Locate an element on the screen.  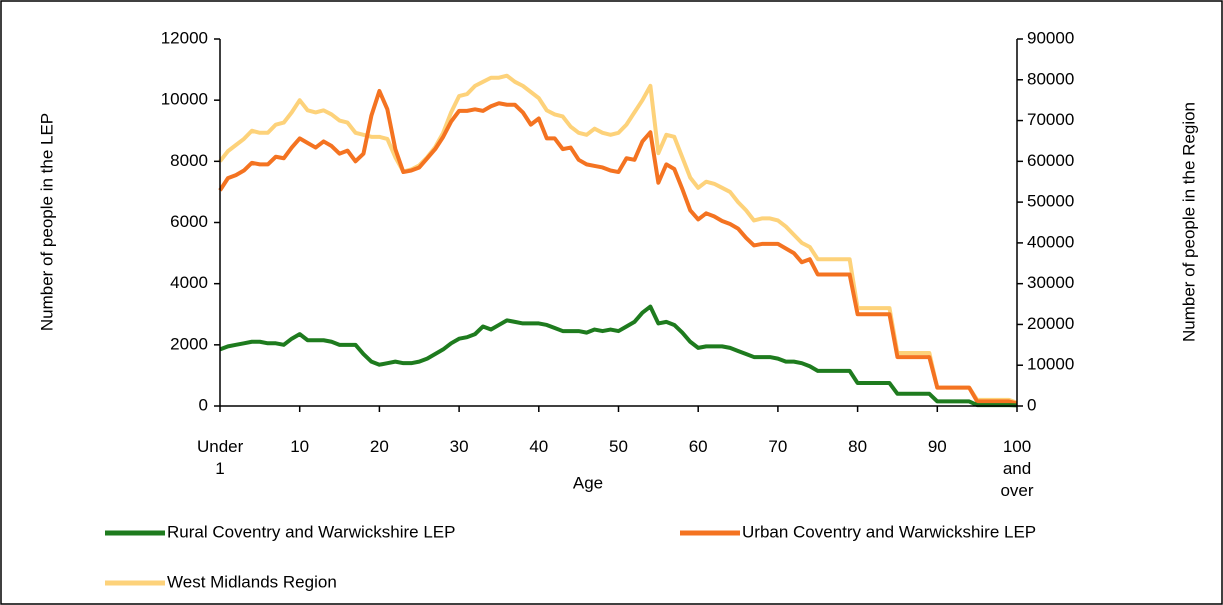
x-tick-label: 20 is located at coordinates (379, 446).